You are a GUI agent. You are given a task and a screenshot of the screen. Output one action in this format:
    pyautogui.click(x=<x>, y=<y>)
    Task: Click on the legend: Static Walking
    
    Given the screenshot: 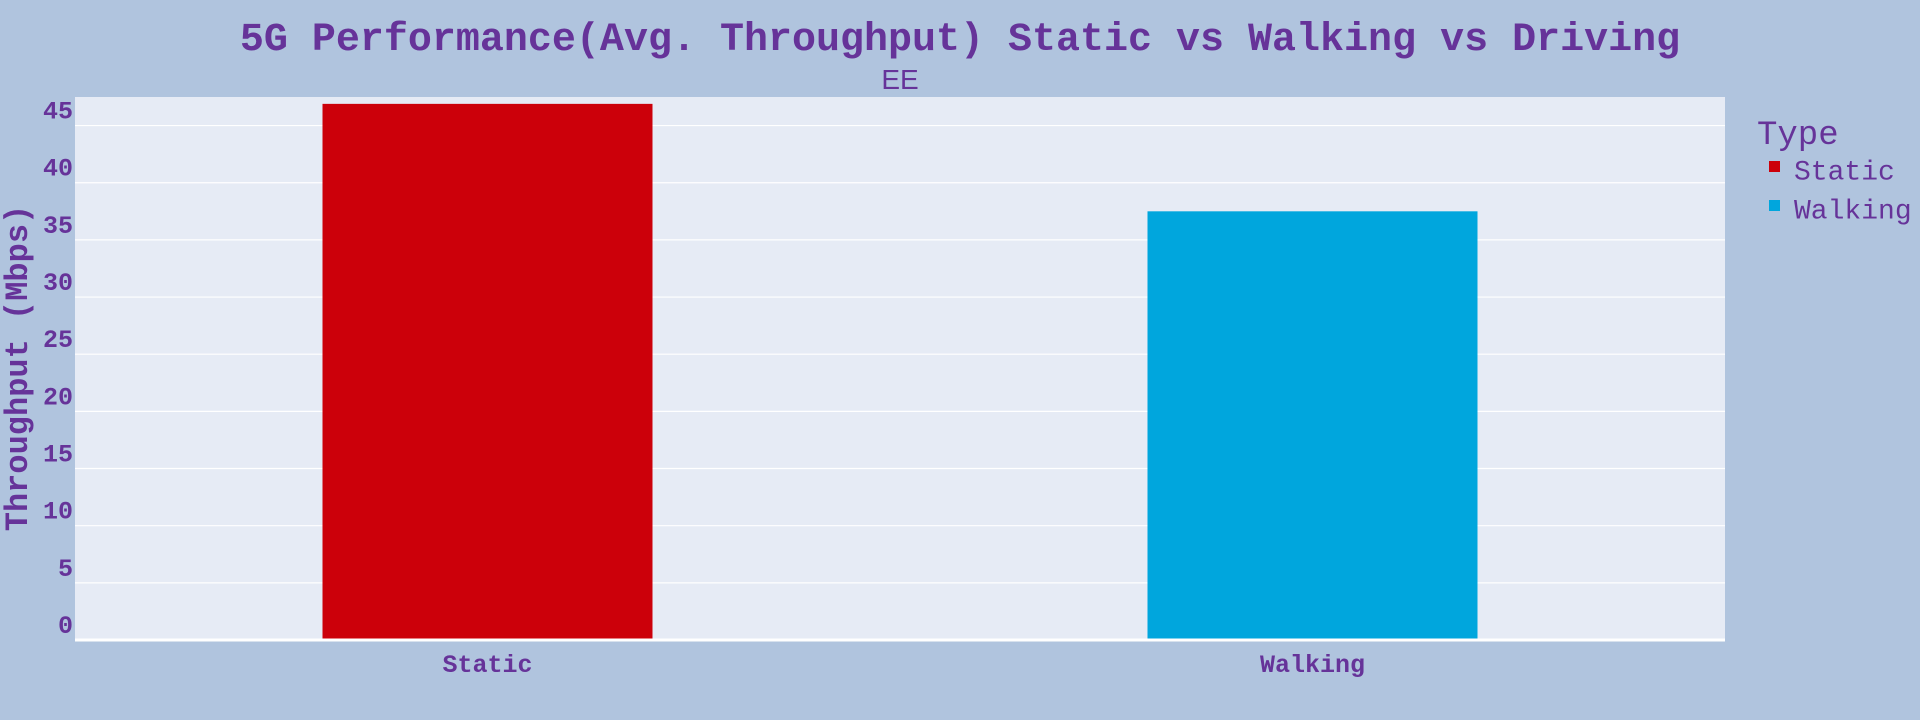 What is the action you would take?
    pyautogui.click(x=1840, y=192)
    